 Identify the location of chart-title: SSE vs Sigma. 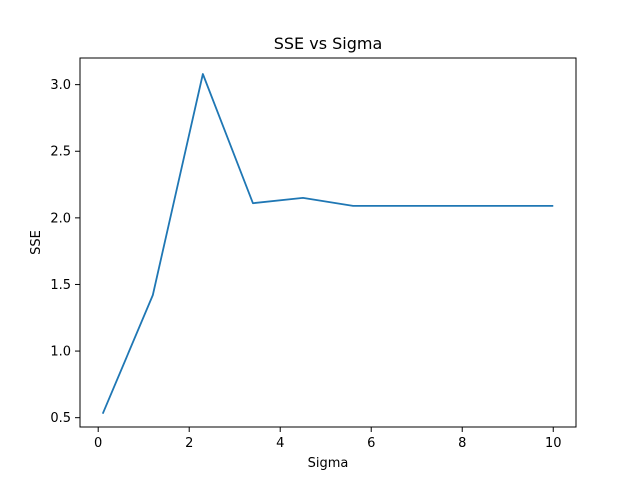
(328, 43).